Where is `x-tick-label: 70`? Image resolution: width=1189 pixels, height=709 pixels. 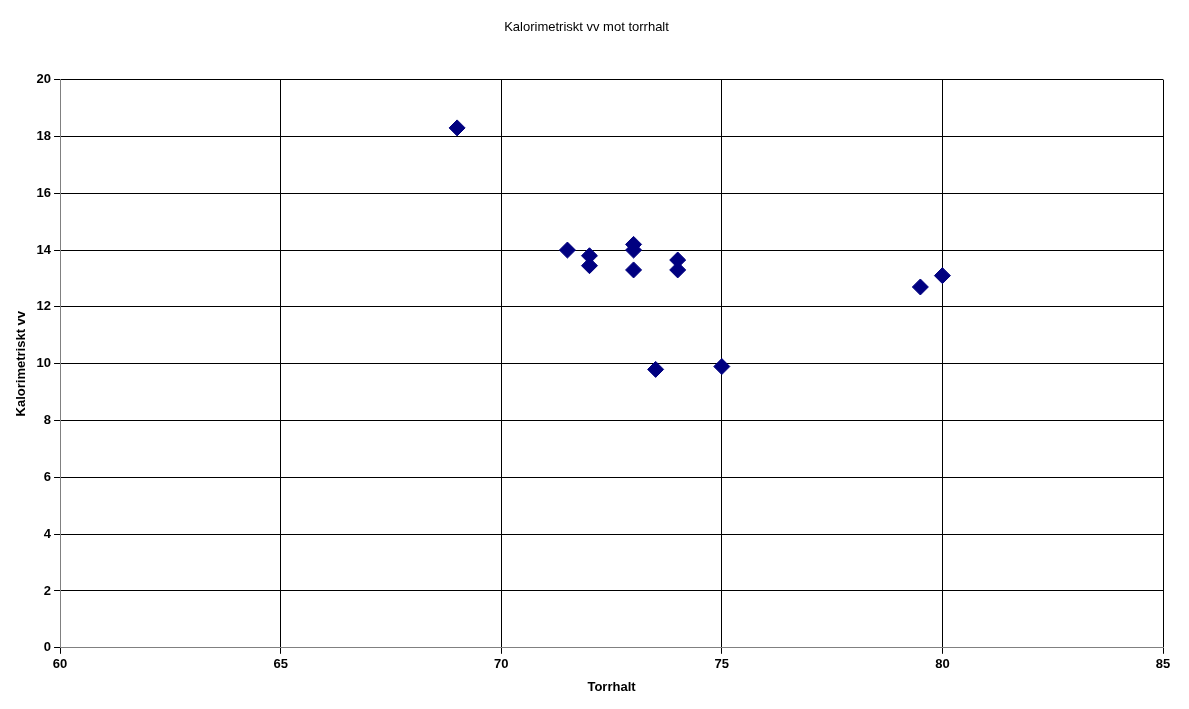
x-tick-label: 70 is located at coordinates (501, 664).